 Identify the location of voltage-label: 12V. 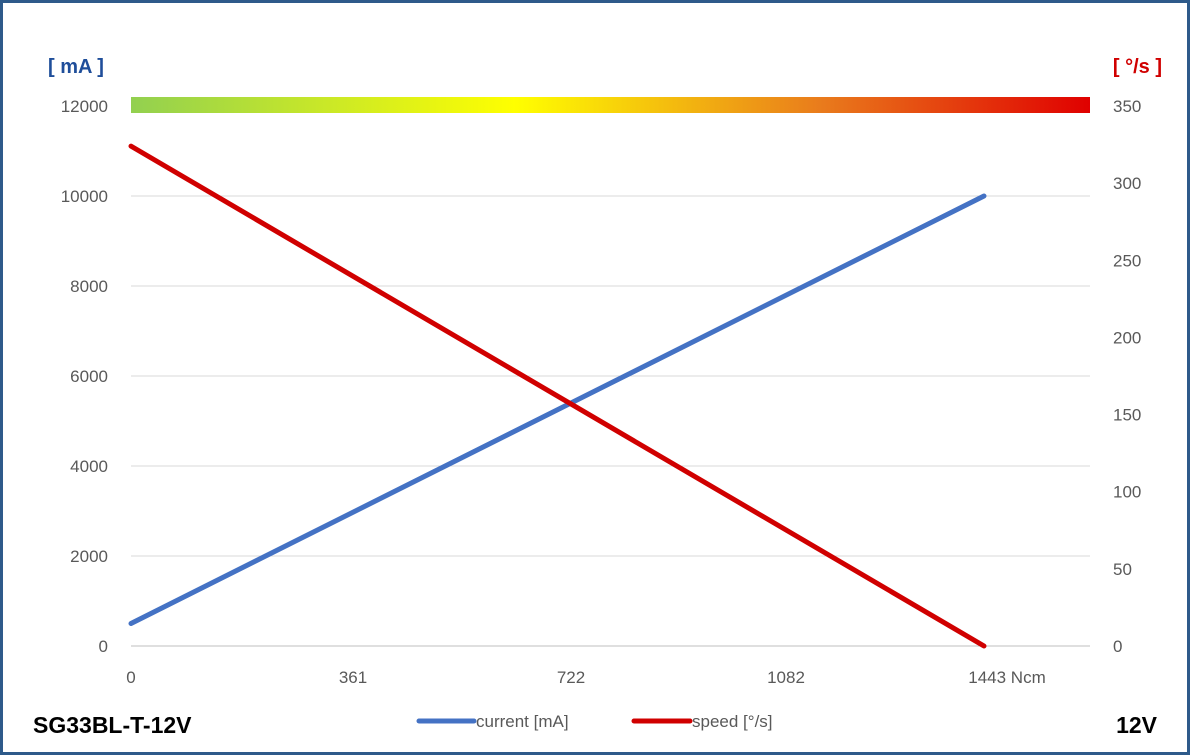
(1136, 725).